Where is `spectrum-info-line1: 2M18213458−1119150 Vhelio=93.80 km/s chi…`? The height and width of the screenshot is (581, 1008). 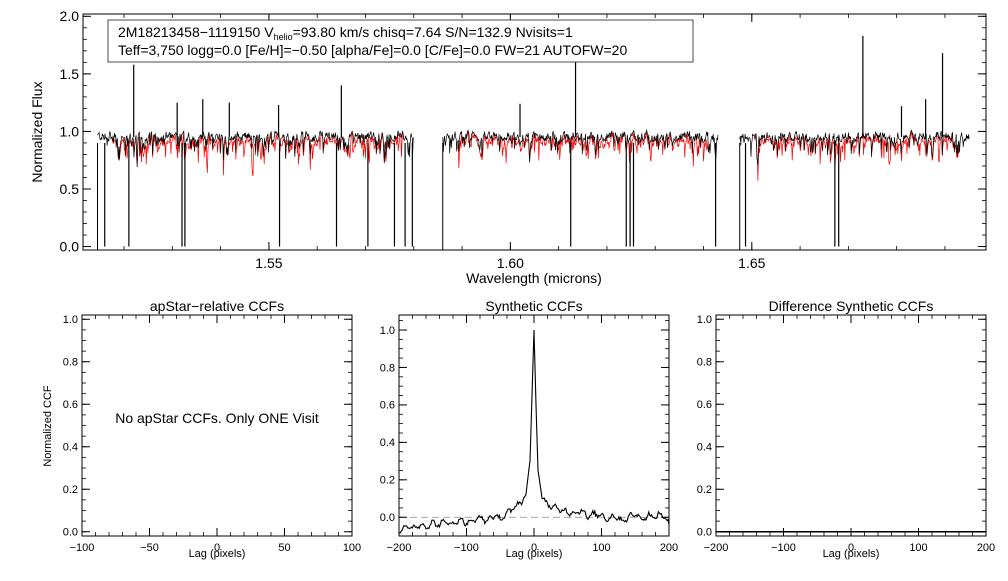 spectrum-info-line1: 2M18213458−1119150 Vhelio=93.80 km/s chi… is located at coordinates (345, 33).